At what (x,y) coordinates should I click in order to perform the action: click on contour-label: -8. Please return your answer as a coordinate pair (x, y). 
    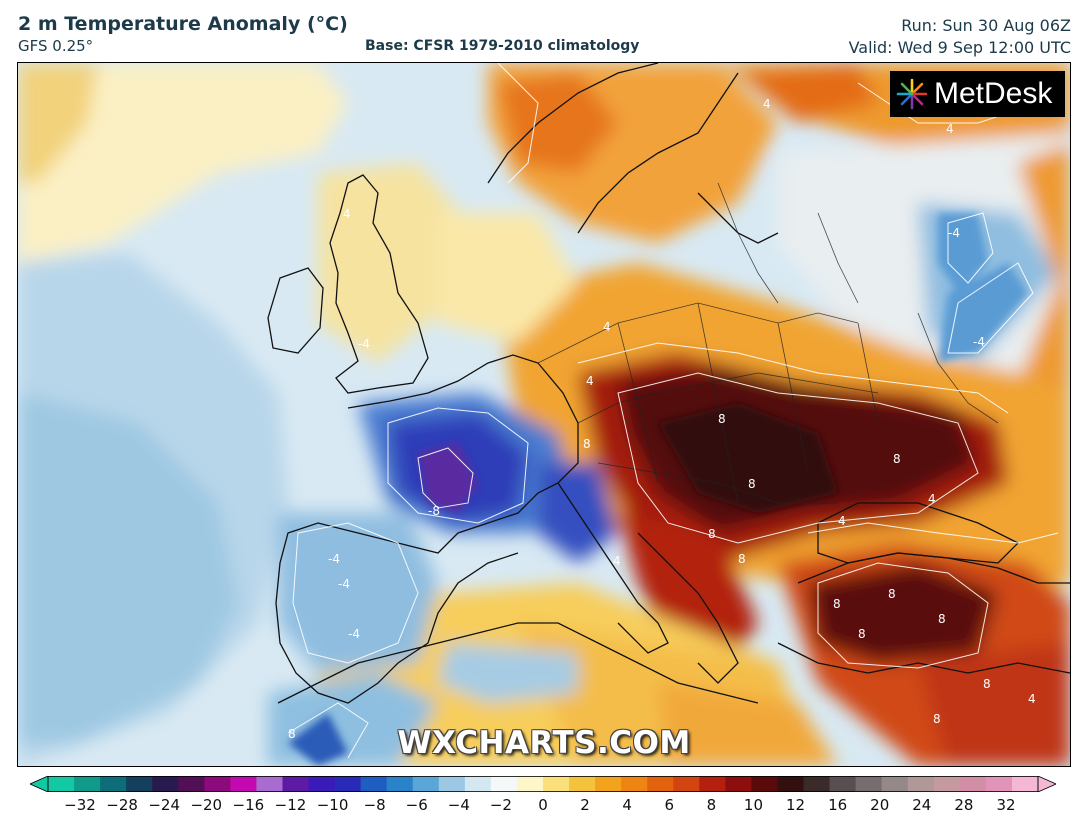
    Looking at the image, I should click on (434, 511).